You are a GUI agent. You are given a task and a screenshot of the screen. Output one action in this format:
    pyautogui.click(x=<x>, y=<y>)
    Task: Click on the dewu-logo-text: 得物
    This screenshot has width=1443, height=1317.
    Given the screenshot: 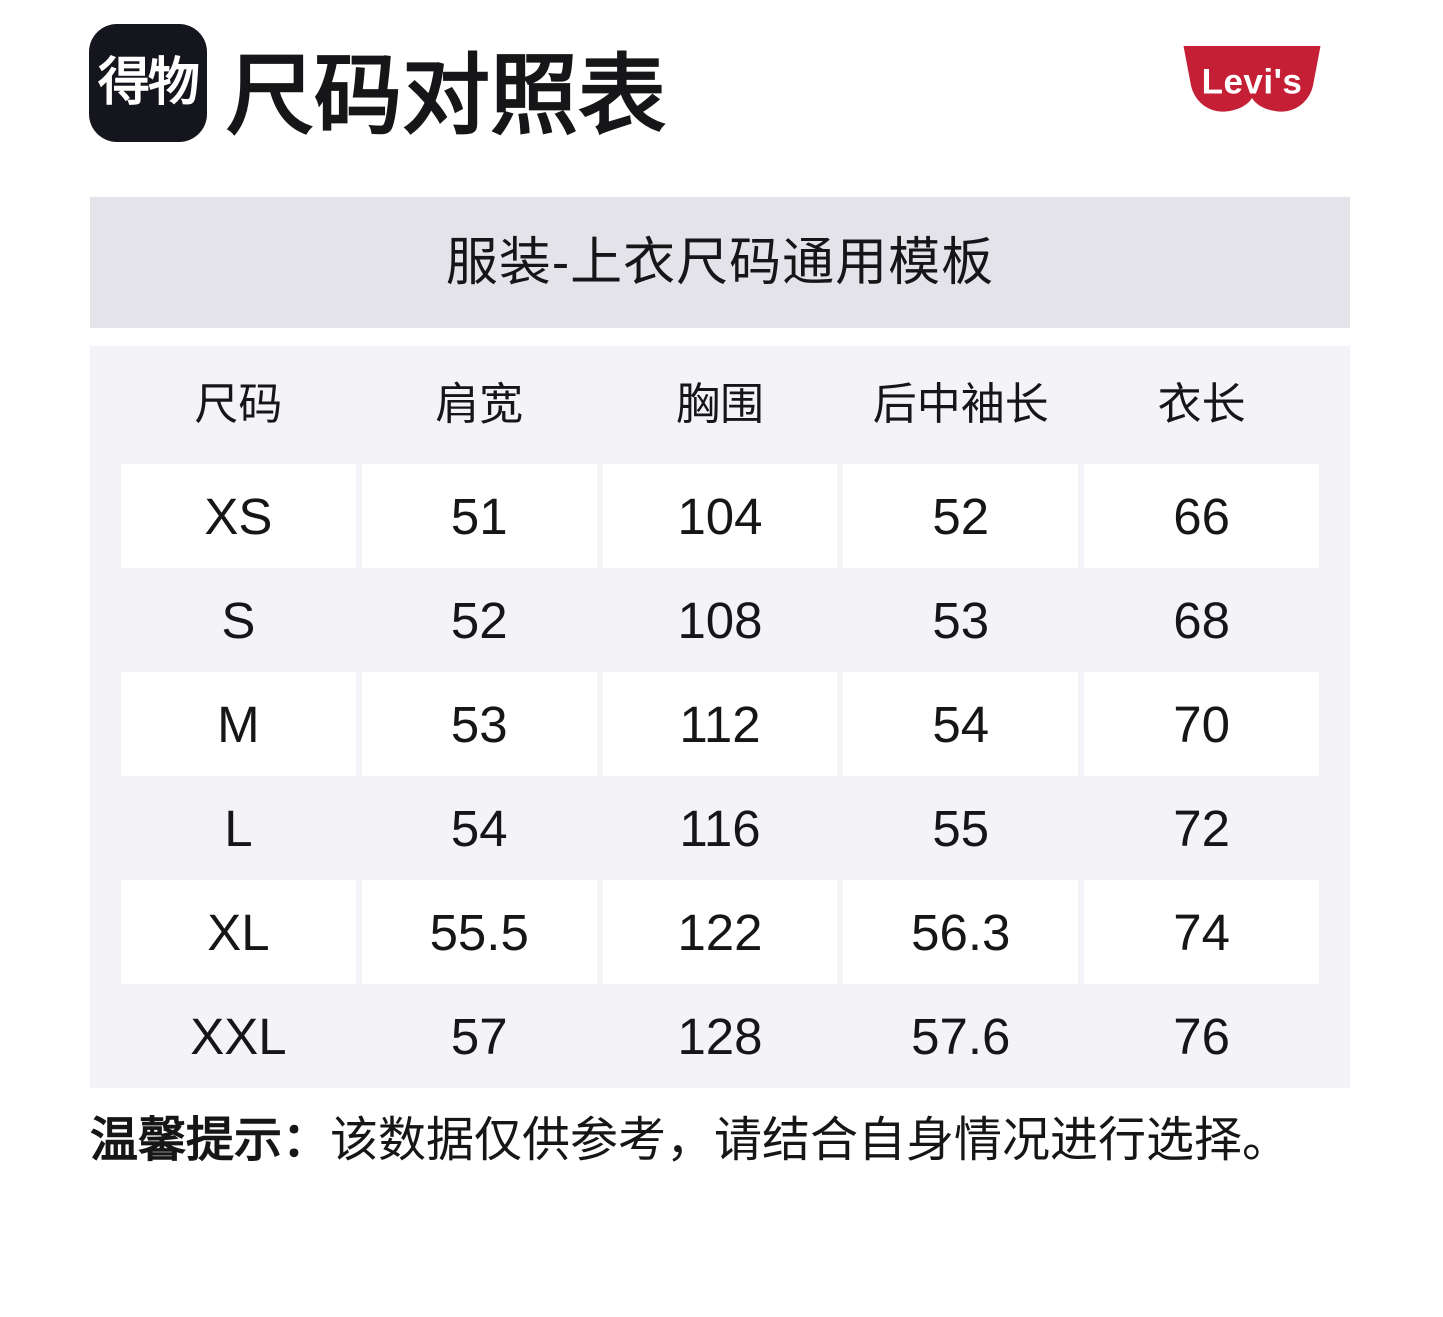 What is the action you would take?
    pyautogui.click(x=148, y=83)
    